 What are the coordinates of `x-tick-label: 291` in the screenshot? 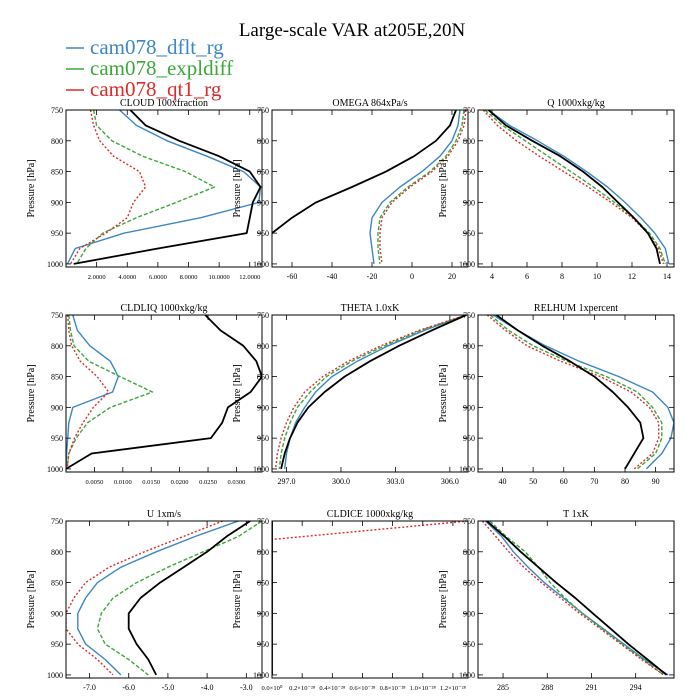 It's located at (591, 687).